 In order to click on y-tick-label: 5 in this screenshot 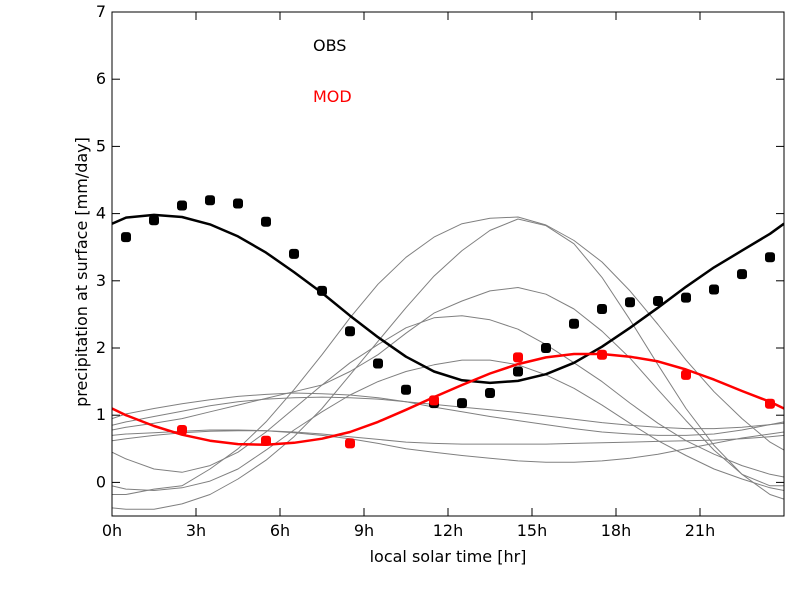, I will do `click(101, 145)`.